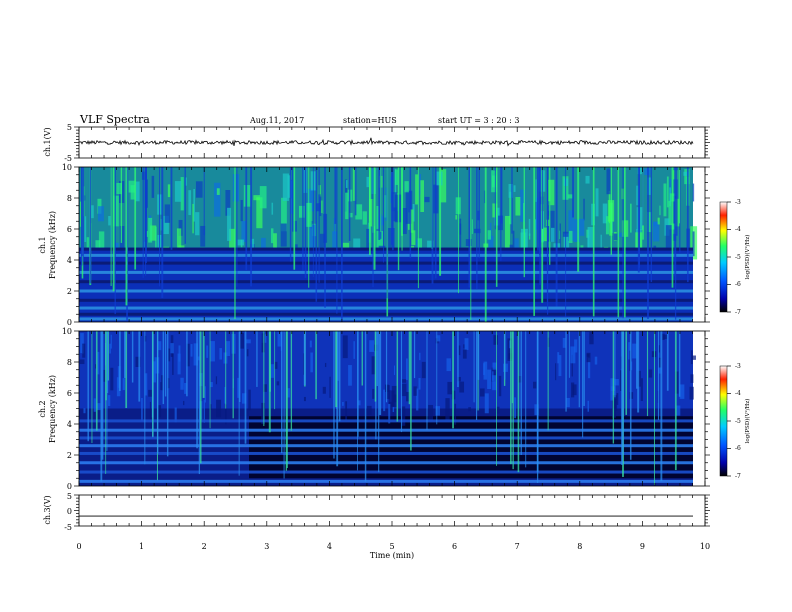 The height and width of the screenshot is (612, 792). What do you see at coordinates (69, 393) in the screenshot?
I see `ch2-freq-tick-6: 6` at bounding box center [69, 393].